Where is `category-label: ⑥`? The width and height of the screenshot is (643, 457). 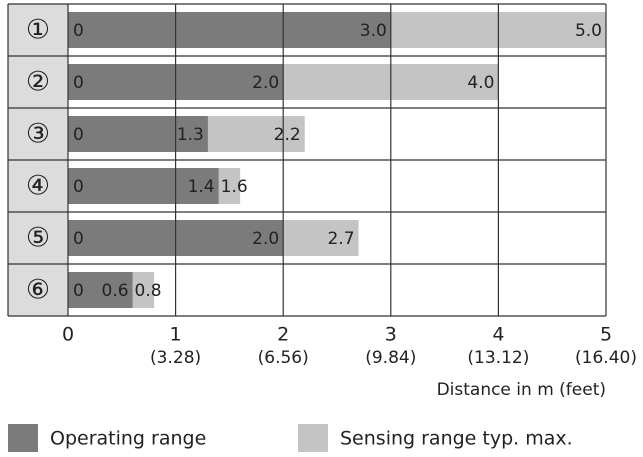 category-label: ⑥ is located at coordinates (38, 290).